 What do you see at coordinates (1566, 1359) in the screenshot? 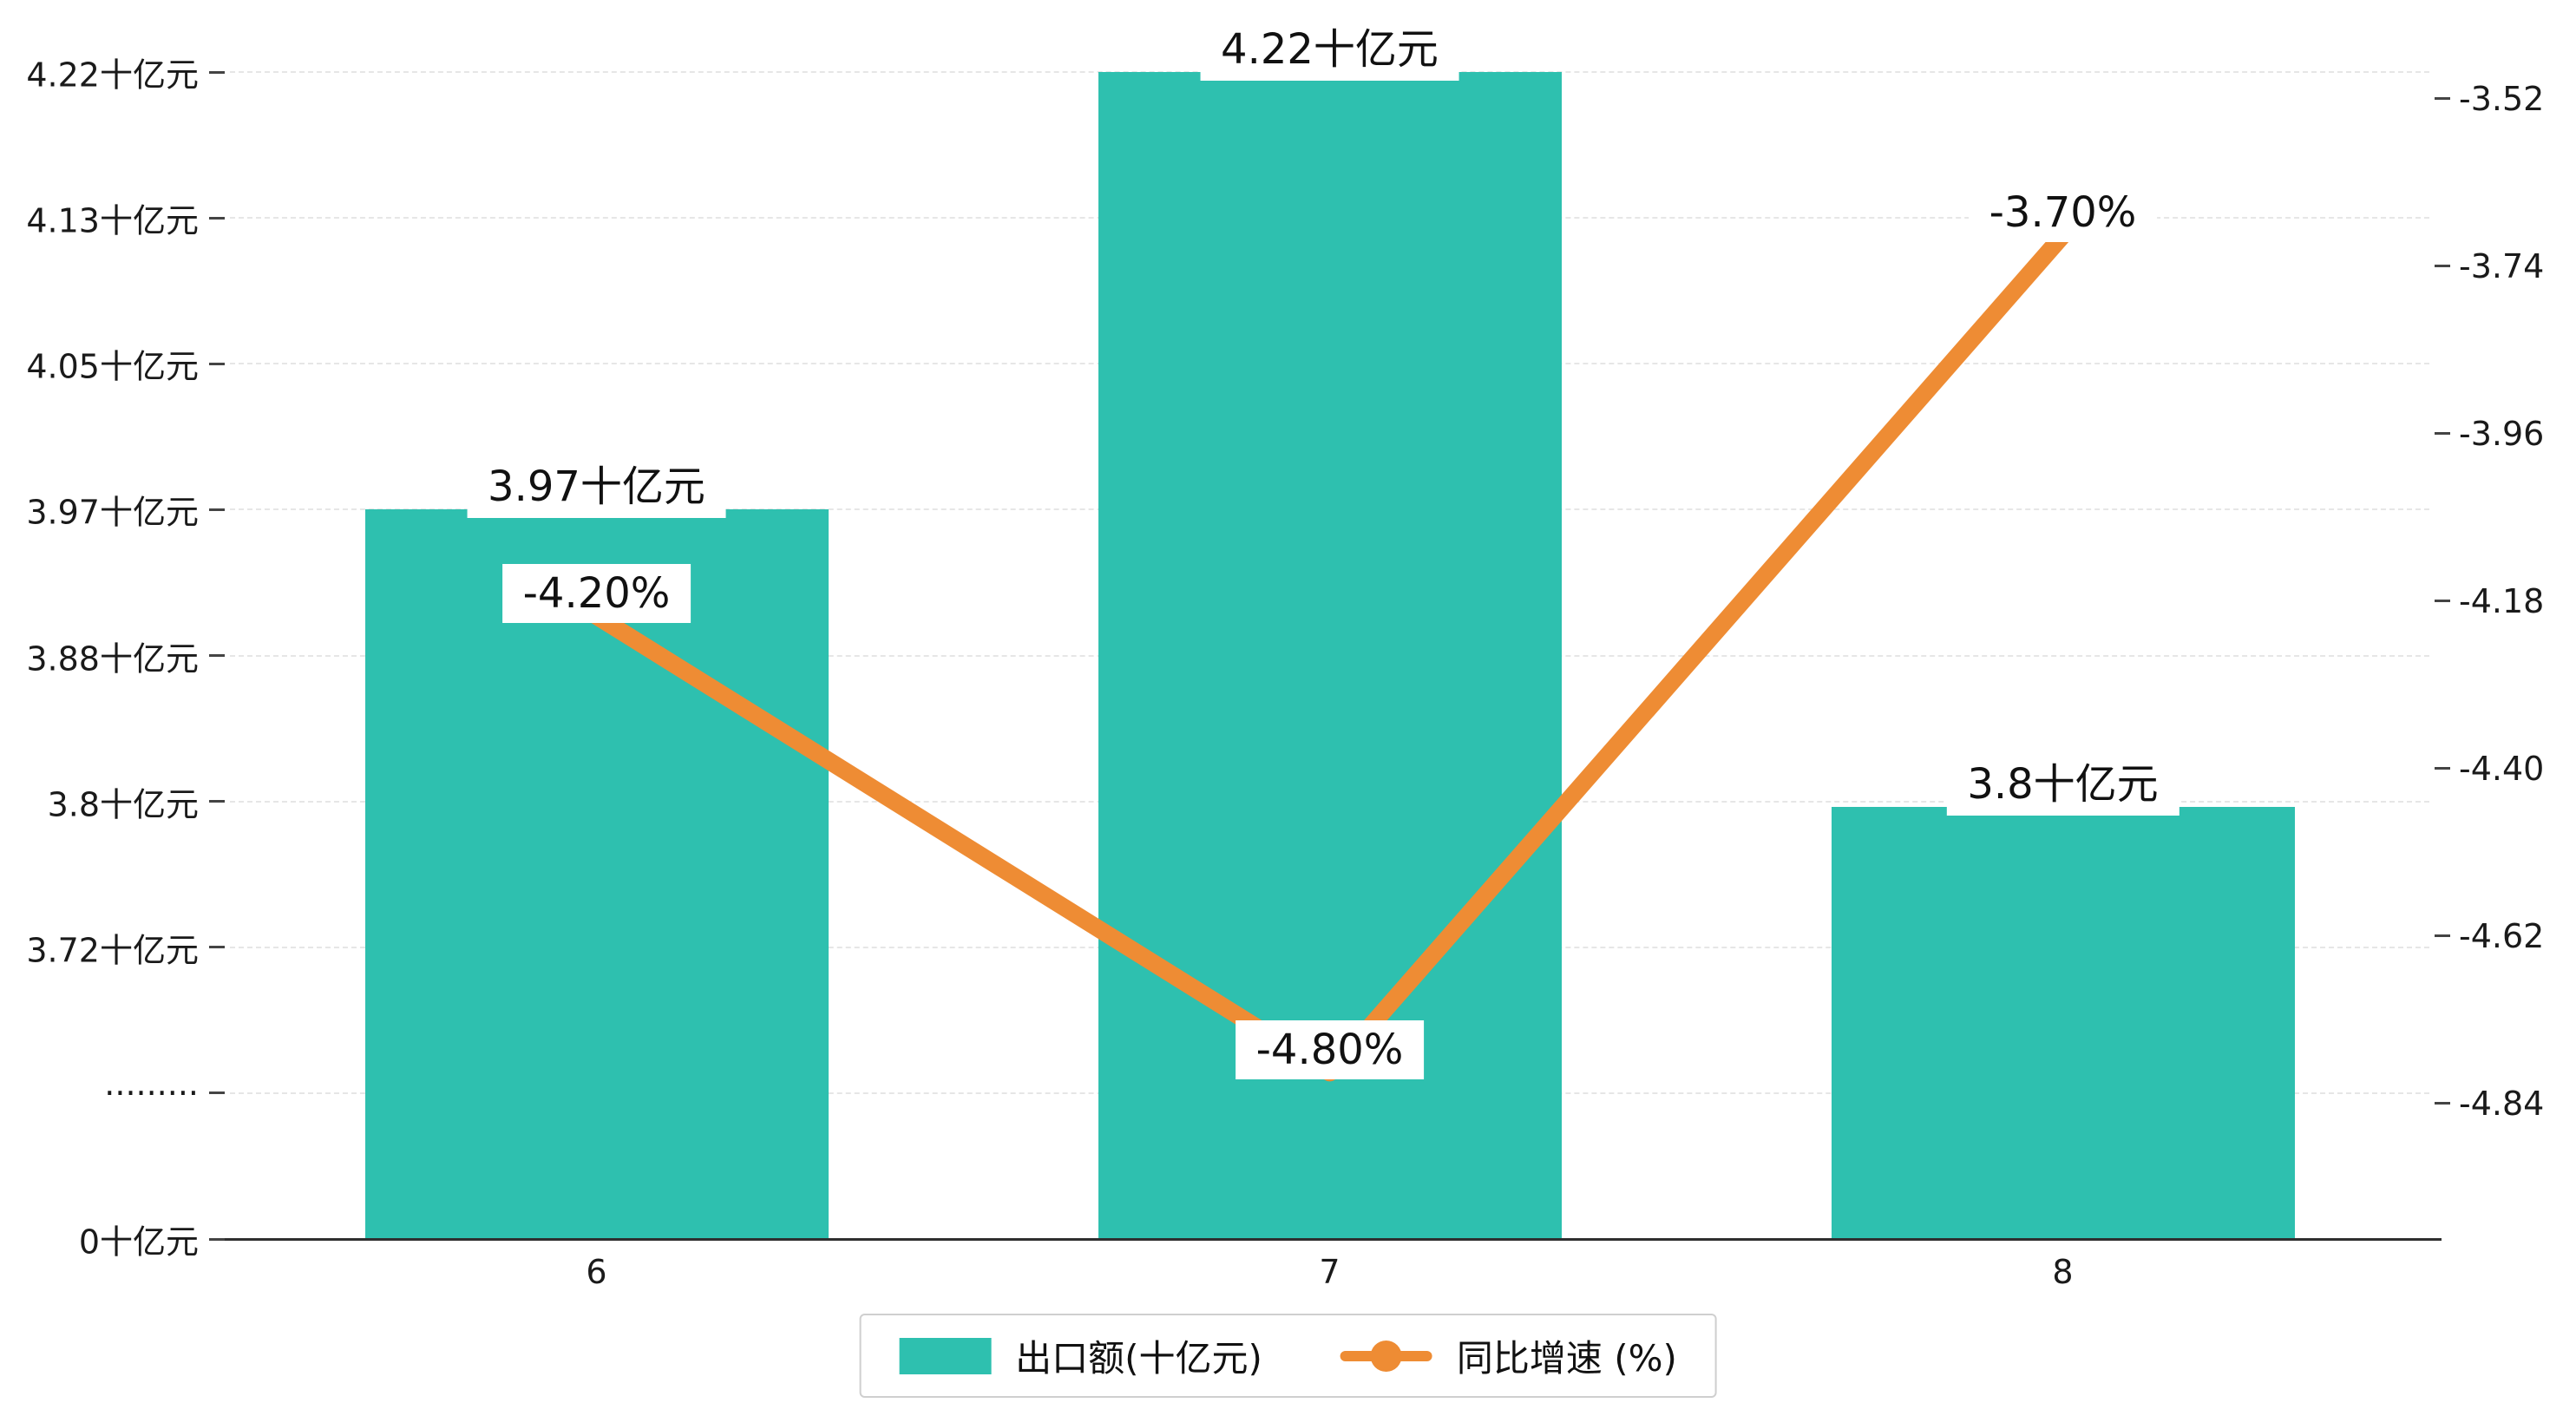
I see `legend-label-growth: 同比增速 (%)` at bounding box center [1566, 1359].